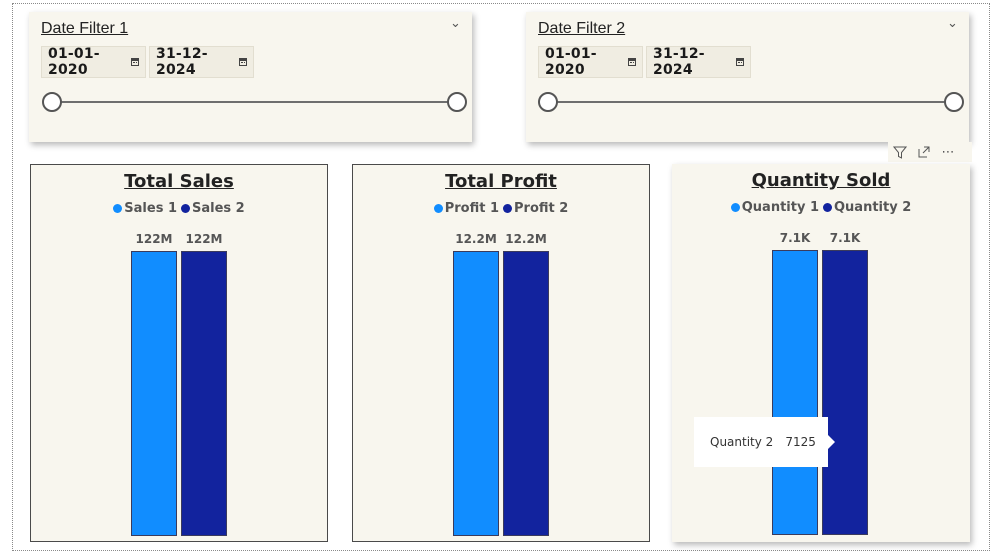 The height and width of the screenshot is (557, 995). Describe the element at coordinates (501, 181) in the screenshot. I see `chart-title: Total Profit` at that location.